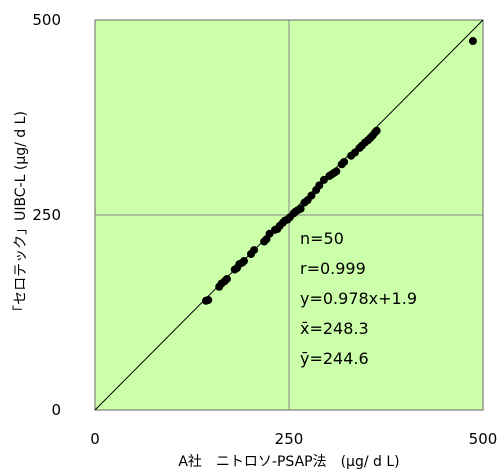 The image size is (501, 473). Describe the element at coordinates (95, 439) in the screenshot. I see `x-tick-label-0: 0` at that location.